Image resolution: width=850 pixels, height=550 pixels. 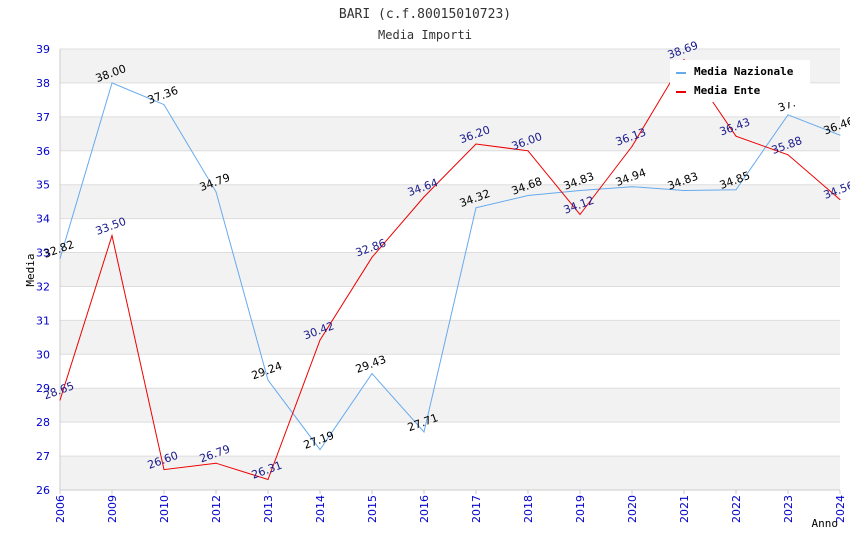 What do you see at coordinates (164, 509) in the screenshot?
I see `x-tick-label: 2010` at bounding box center [164, 509].